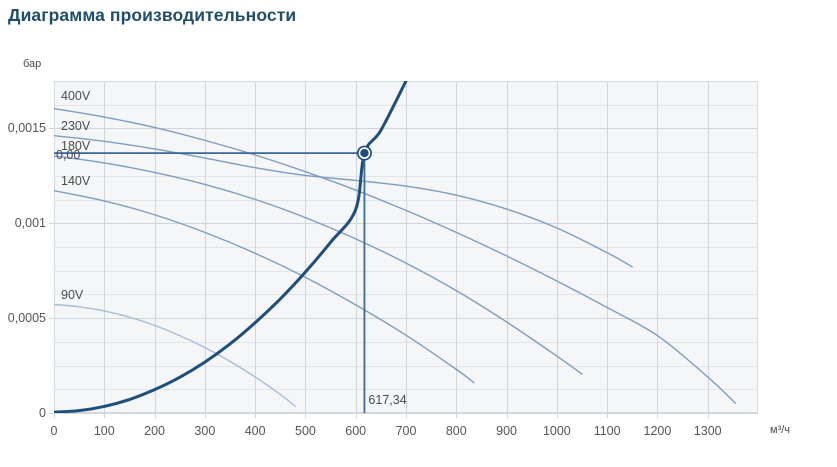 The height and width of the screenshot is (467, 837). I want to click on operating-point-y-label: 0,00, so click(68, 155).